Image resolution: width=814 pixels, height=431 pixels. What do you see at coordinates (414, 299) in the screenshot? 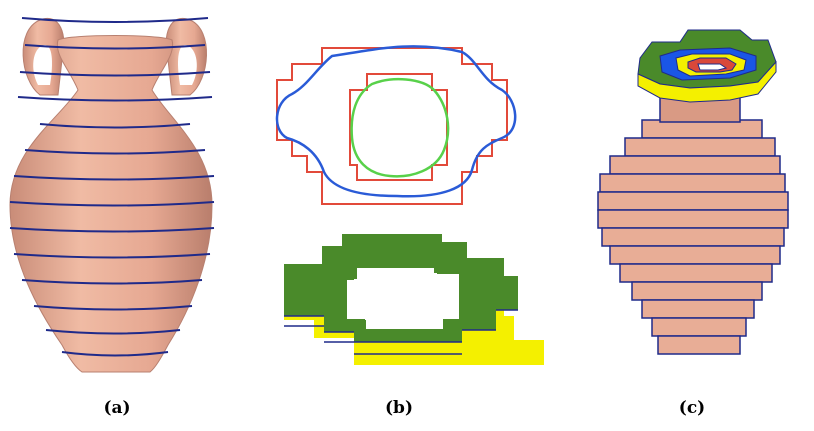
I see `voxel-layer` at bounding box center [414, 299].